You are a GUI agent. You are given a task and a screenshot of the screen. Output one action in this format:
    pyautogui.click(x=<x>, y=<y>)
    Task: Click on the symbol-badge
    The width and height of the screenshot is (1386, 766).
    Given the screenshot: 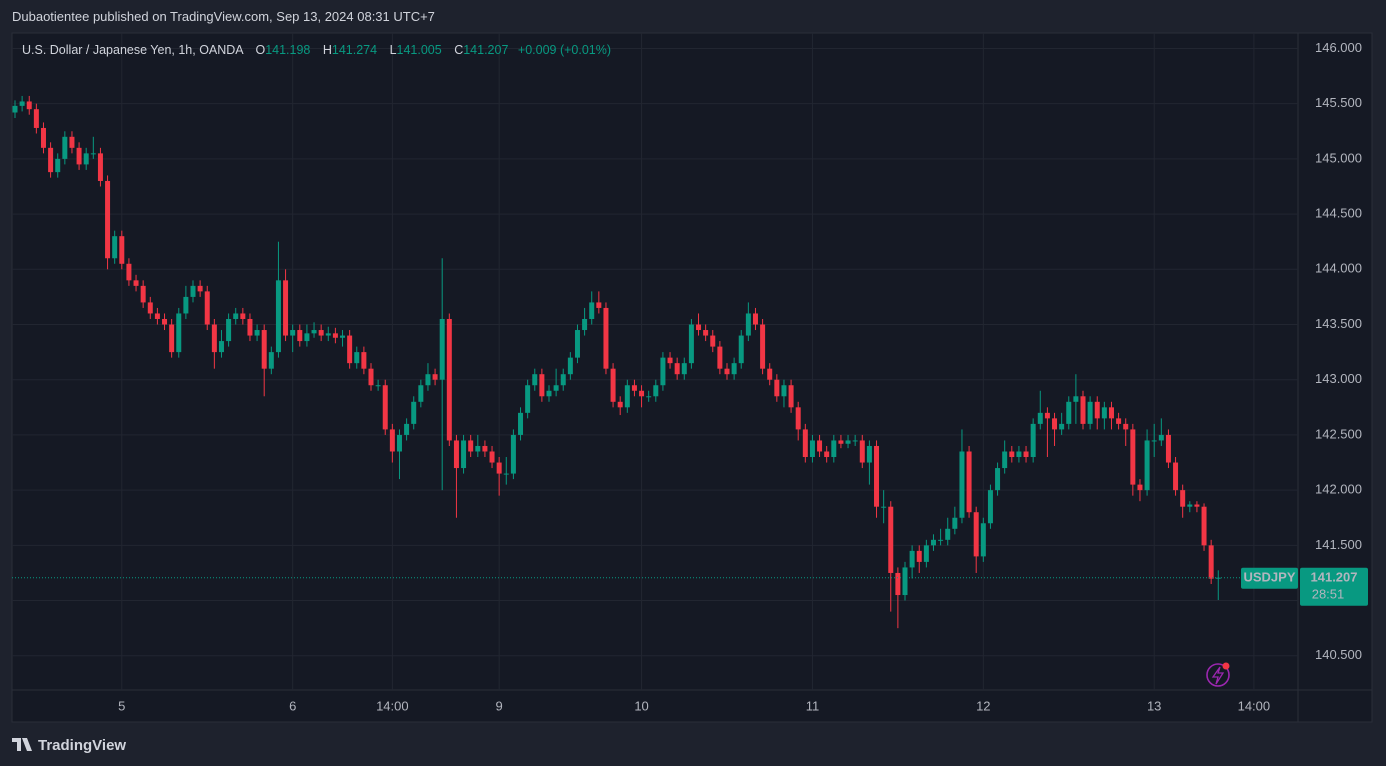 What is the action you would take?
    pyautogui.click(x=1269, y=578)
    